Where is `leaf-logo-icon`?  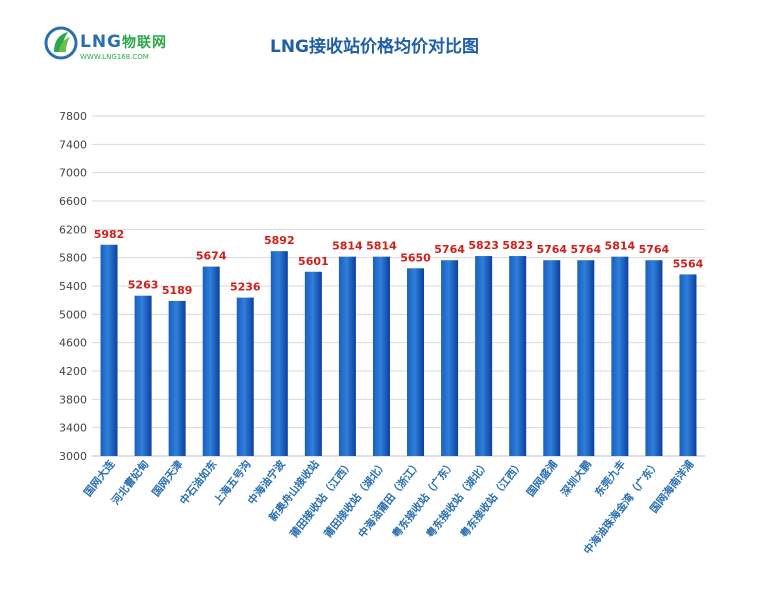
leaf-logo-icon is located at coordinates (61, 43).